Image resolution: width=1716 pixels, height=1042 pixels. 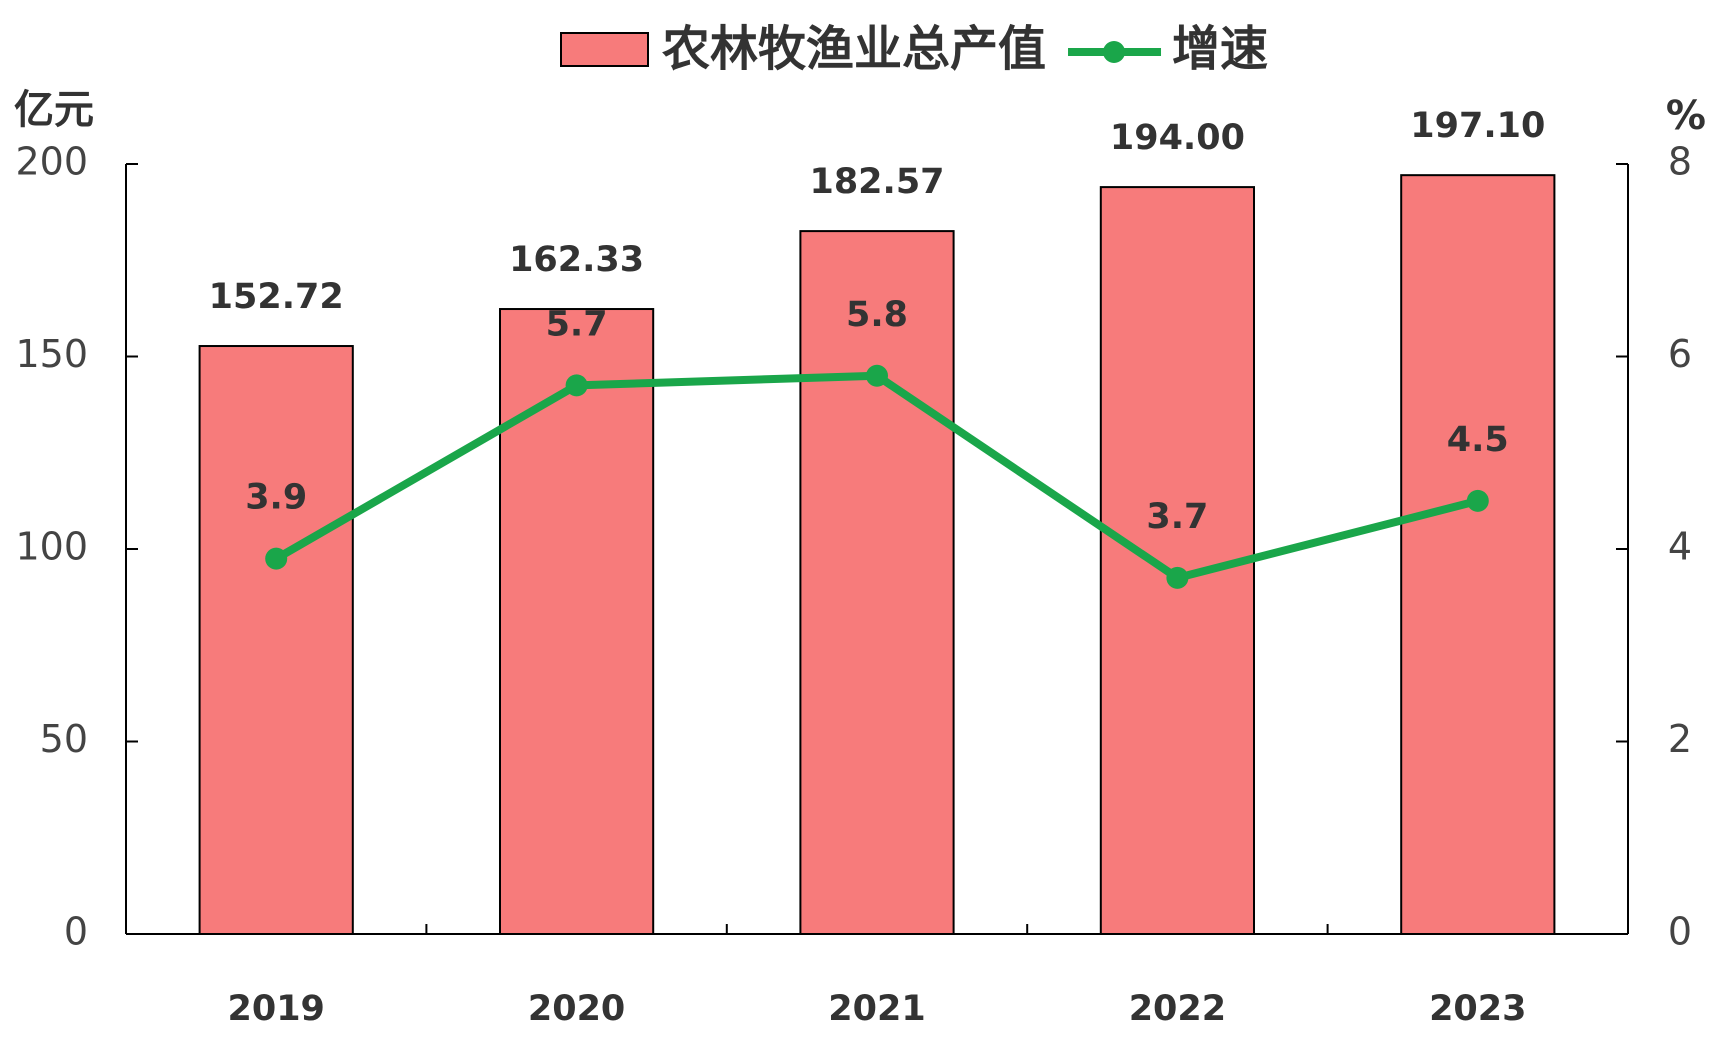 I want to click on bar-value-label: 194.00, so click(x=1177, y=138).